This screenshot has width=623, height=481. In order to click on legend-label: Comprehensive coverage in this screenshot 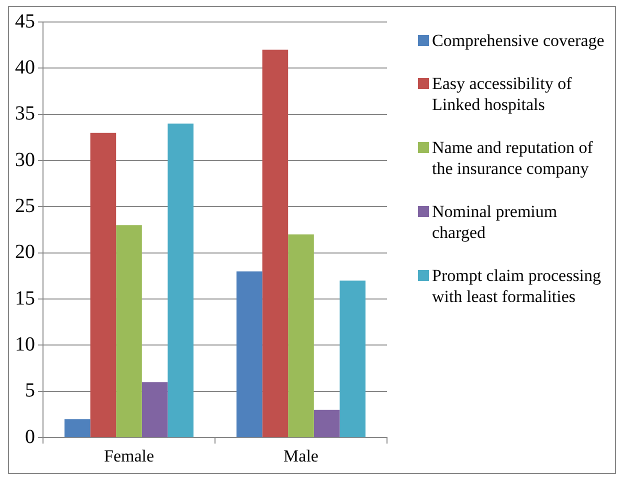, I will do `click(518, 40)`.